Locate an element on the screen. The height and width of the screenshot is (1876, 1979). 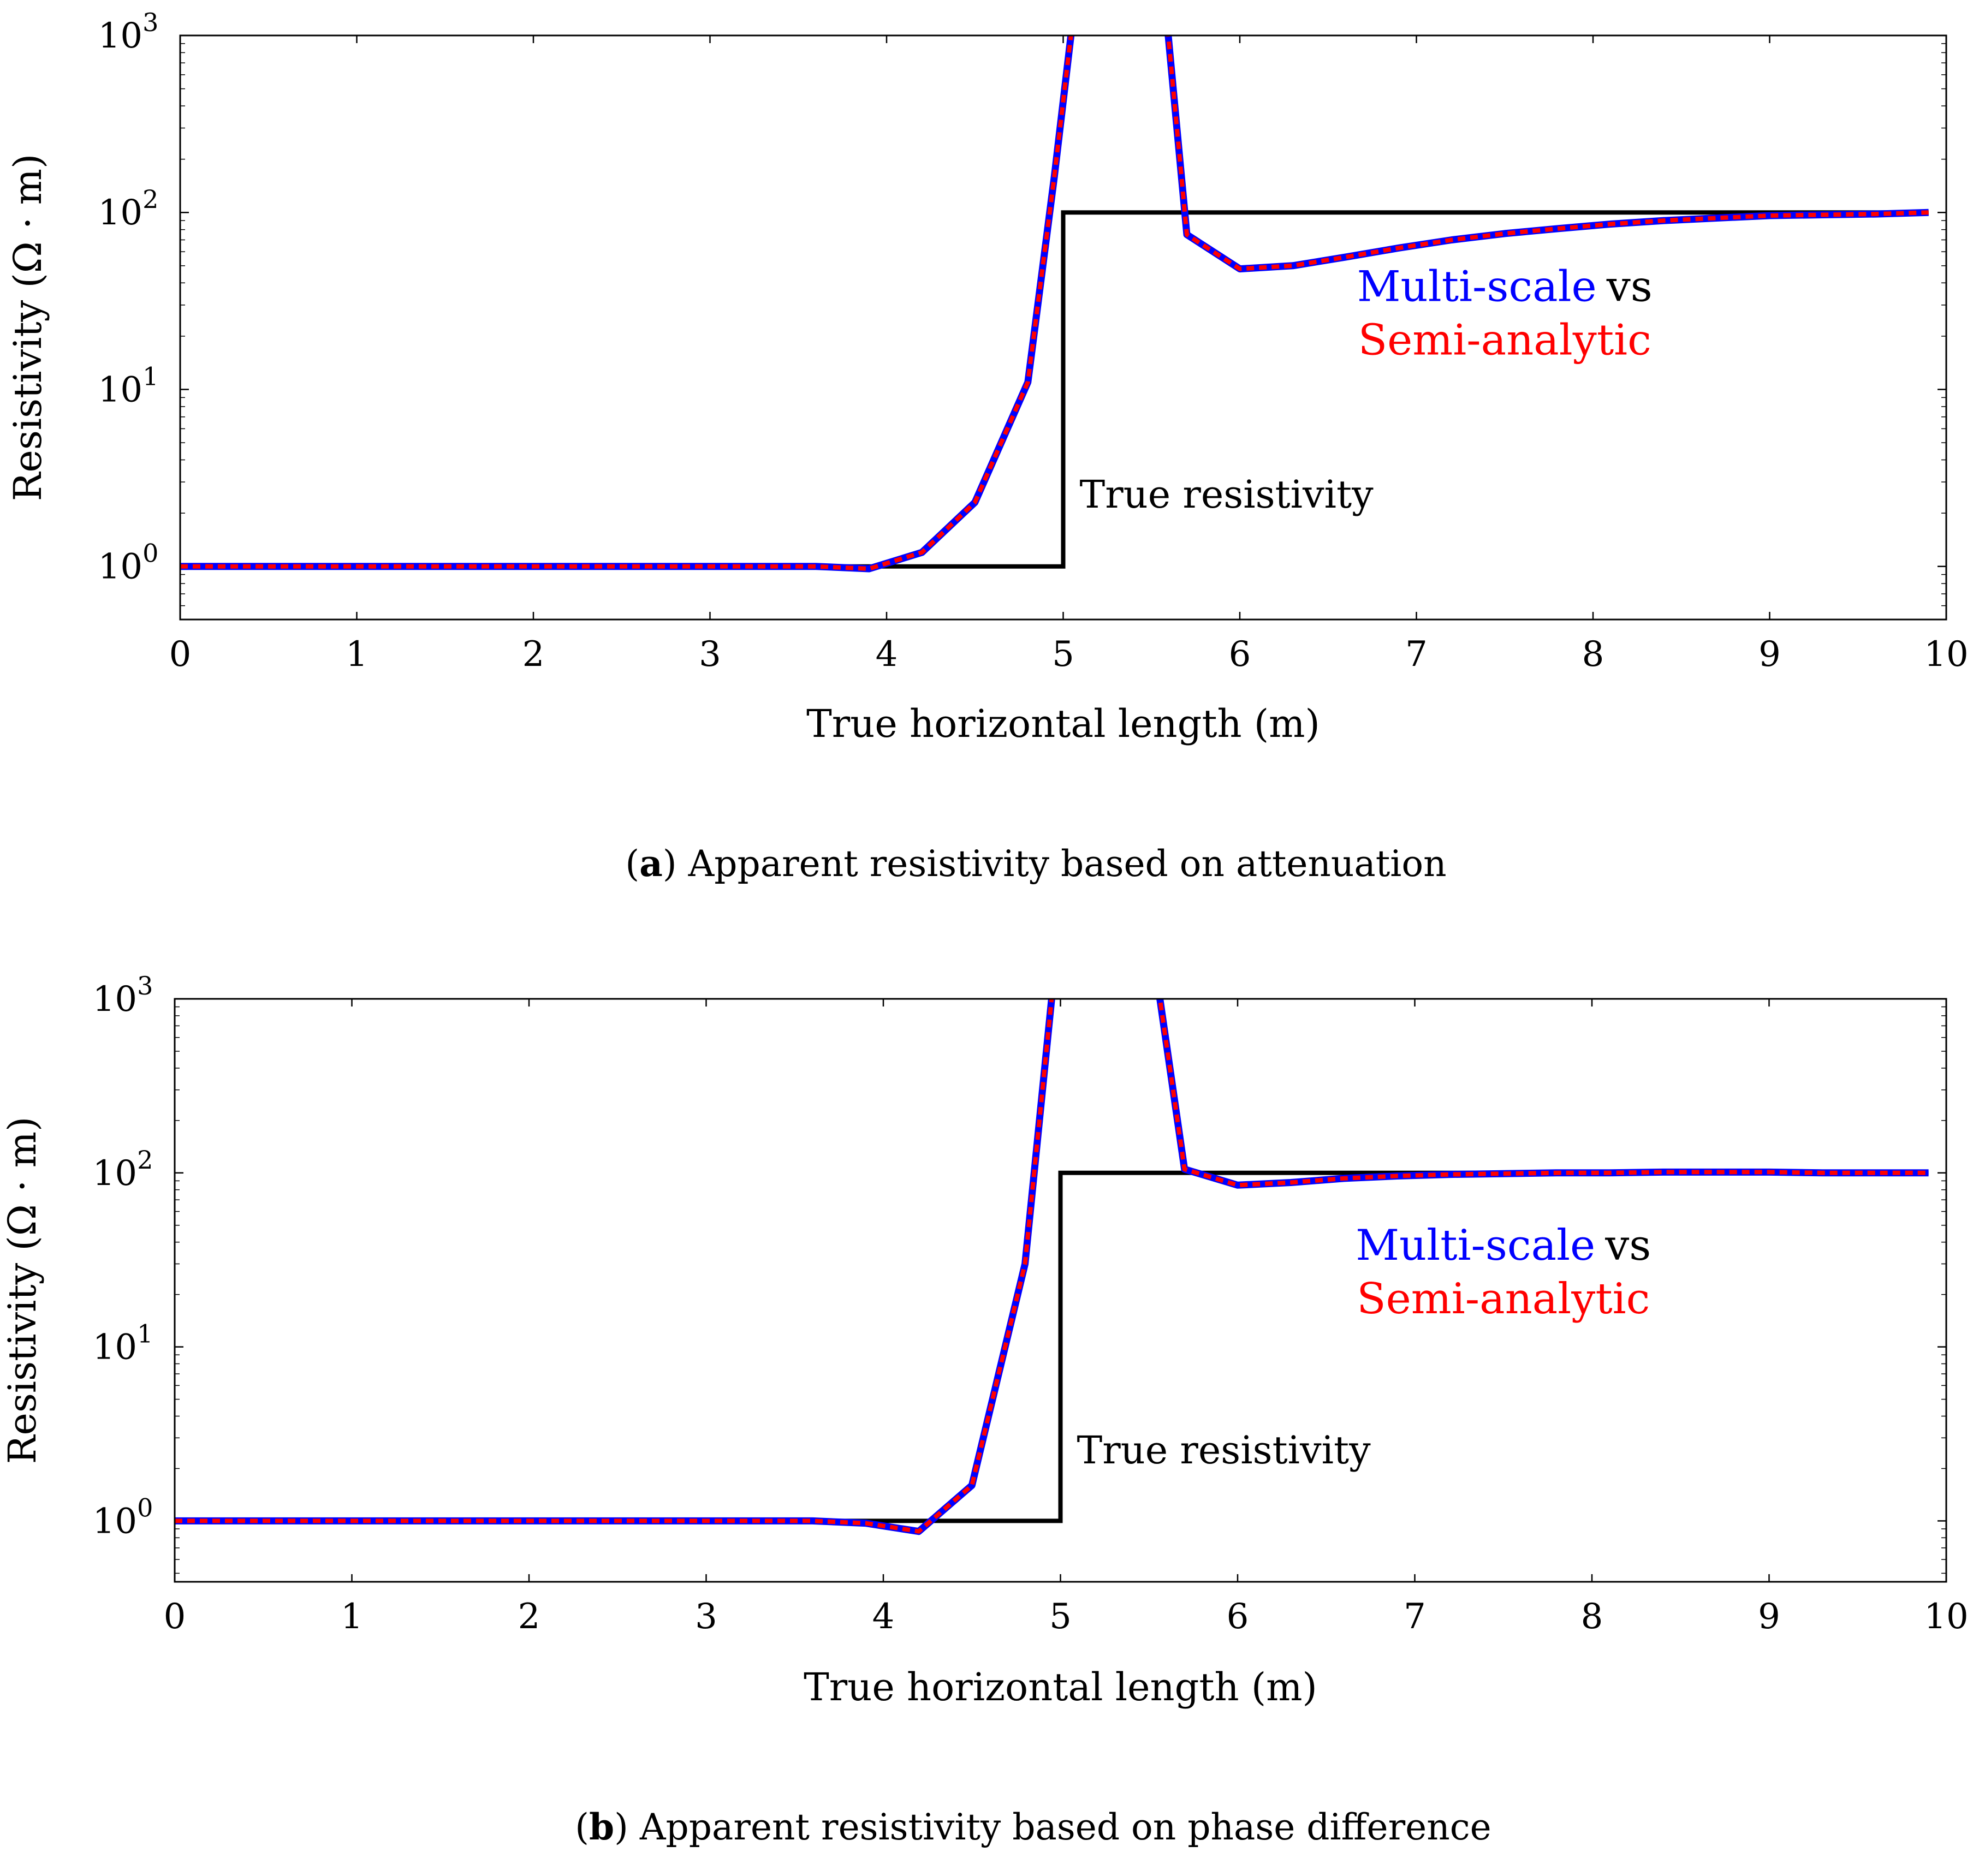
caption-letter: a is located at coordinates (651, 863).